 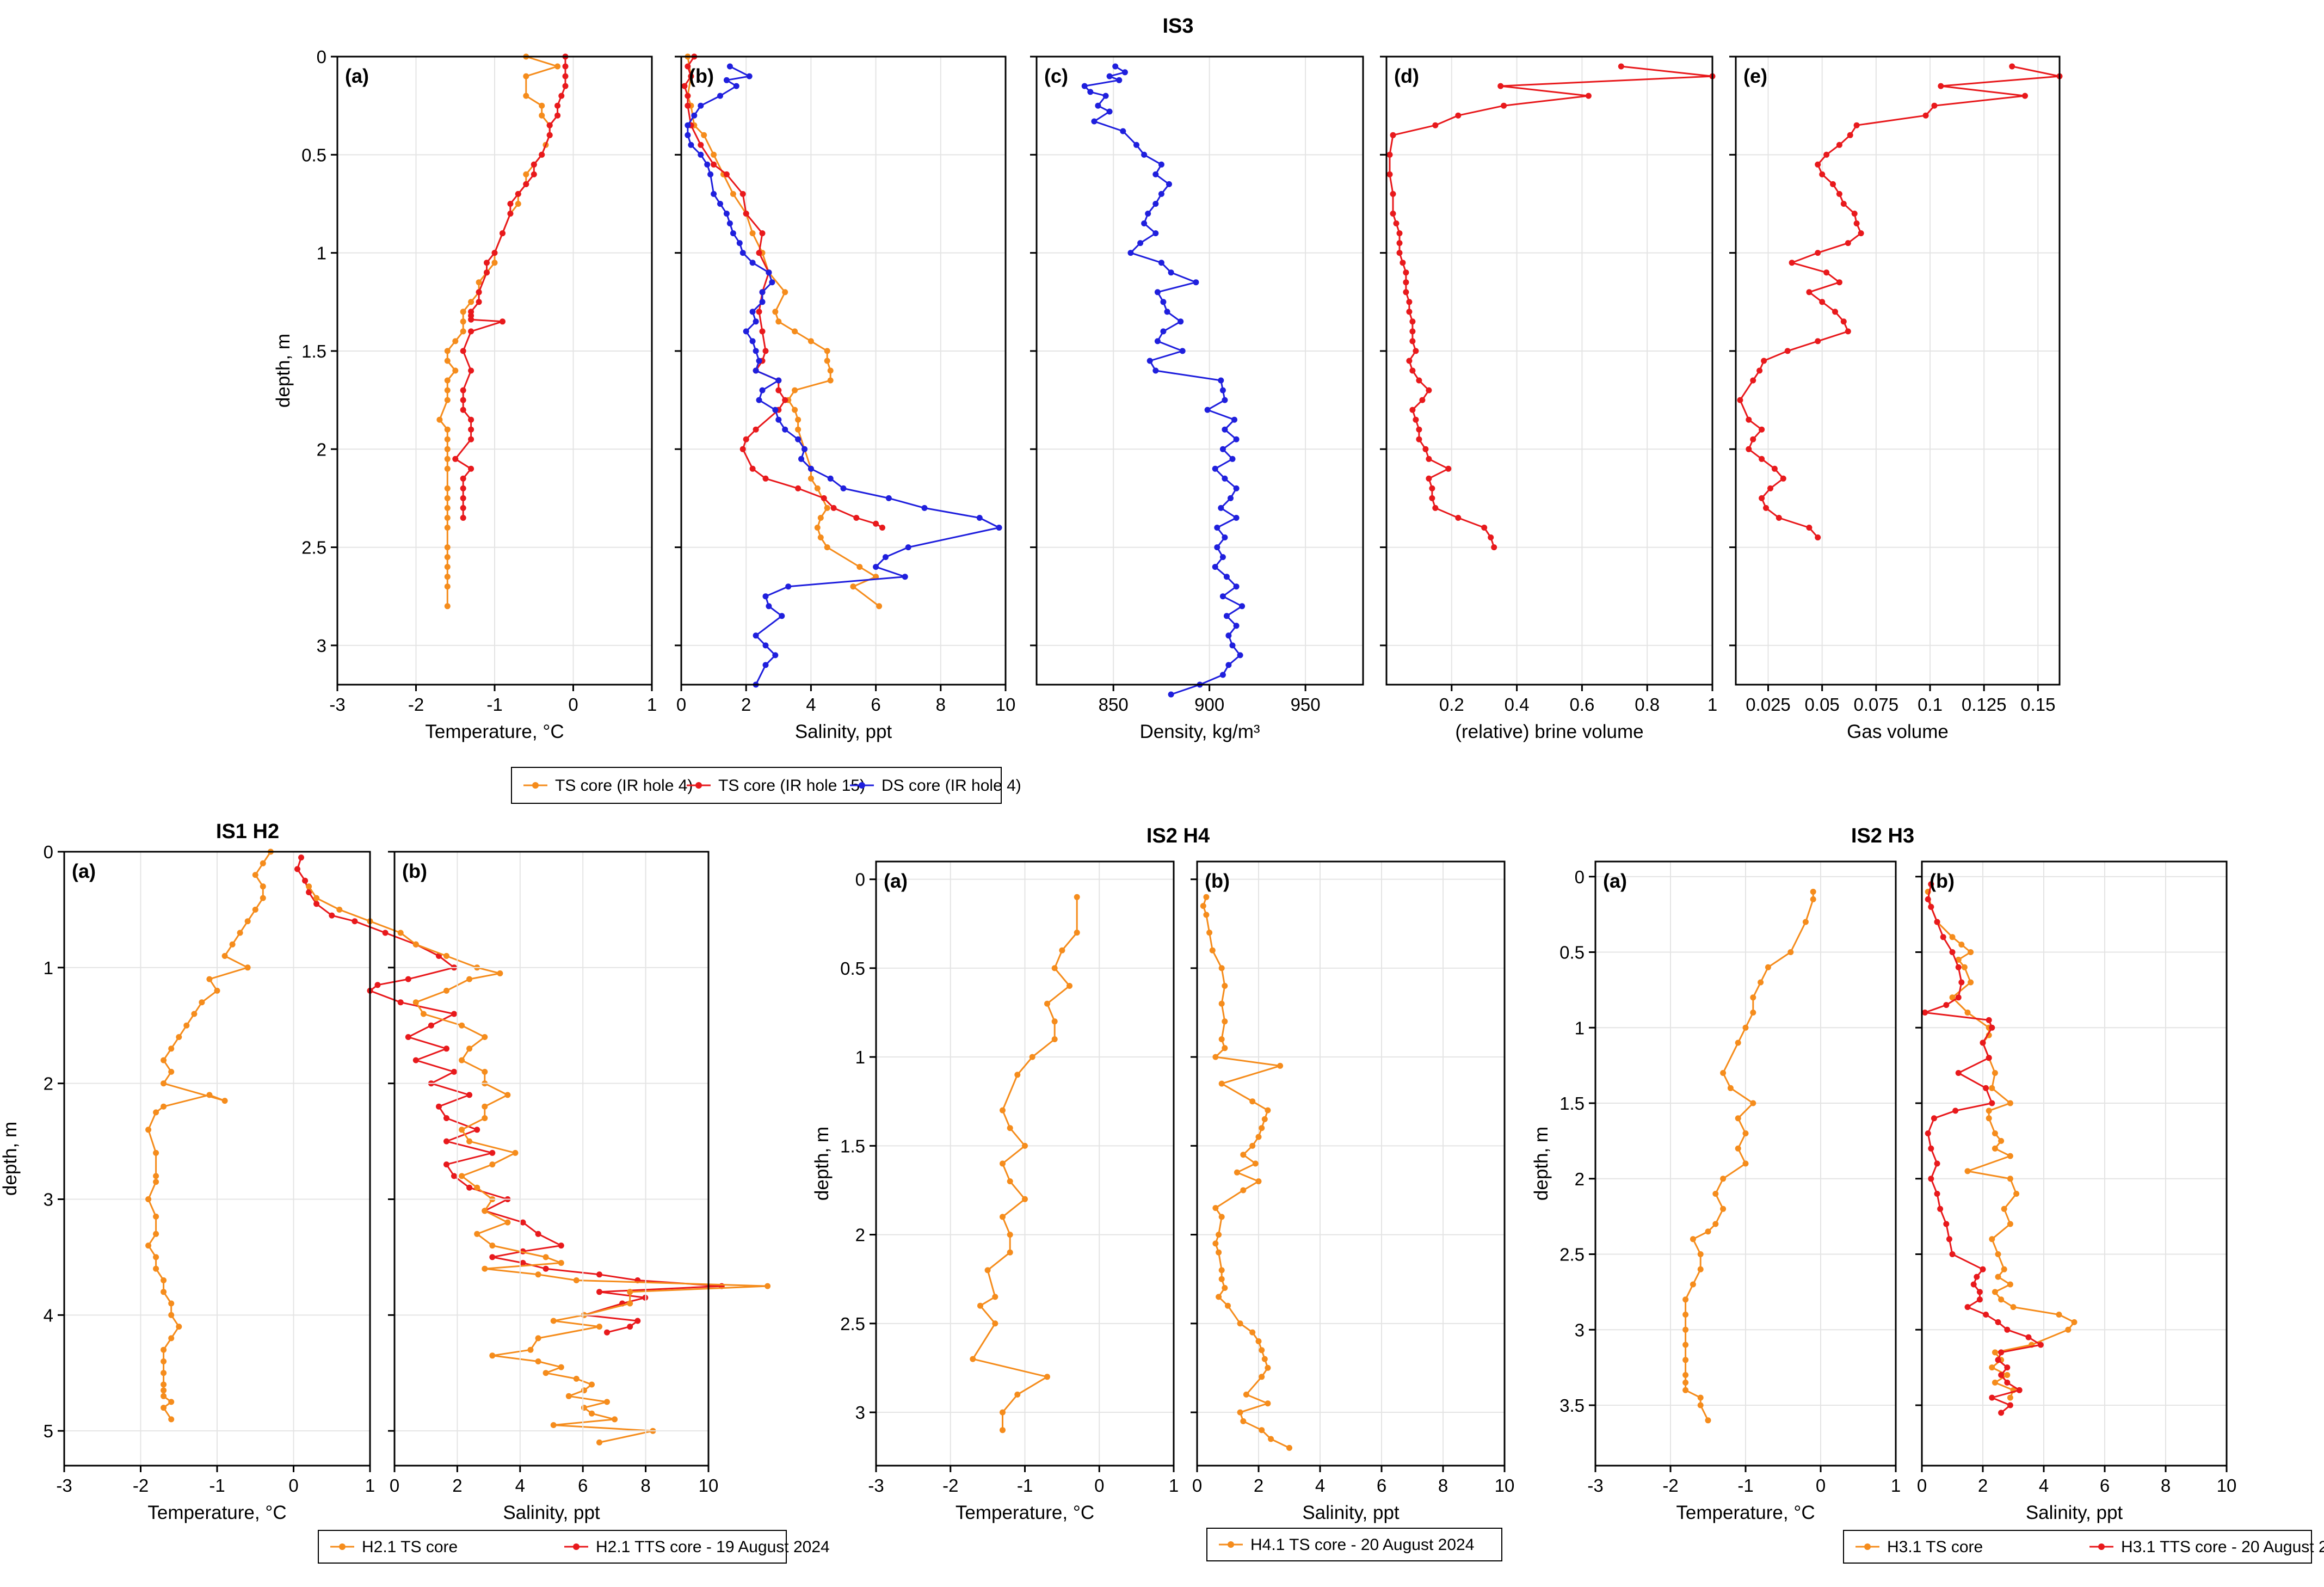 What do you see at coordinates (1351, 1512) in the screenshot?
I see `x-axis-label: Salinity, ppt` at bounding box center [1351, 1512].